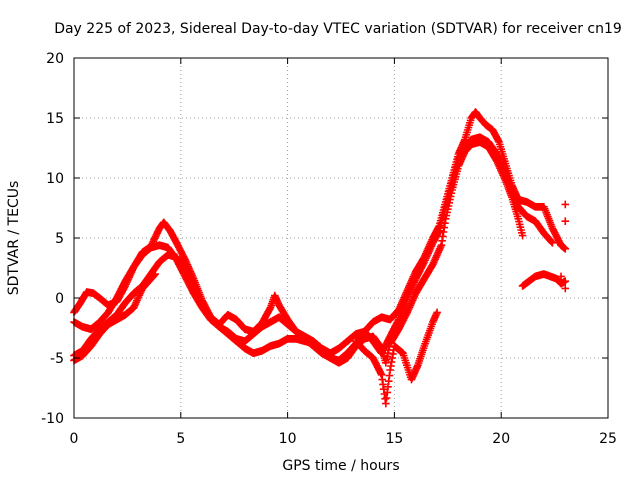 Image resolution: width=640 pixels, height=480 pixels. Describe the element at coordinates (180, 439) in the screenshot. I see `x-tick-label: 5` at that location.